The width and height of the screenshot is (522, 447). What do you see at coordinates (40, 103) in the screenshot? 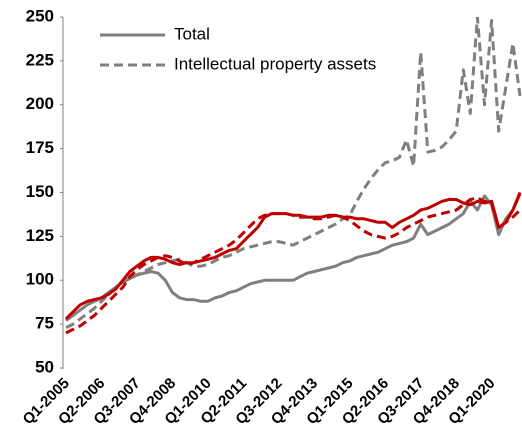
I see `y-tick-label: 200` at bounding box center [40, 103].